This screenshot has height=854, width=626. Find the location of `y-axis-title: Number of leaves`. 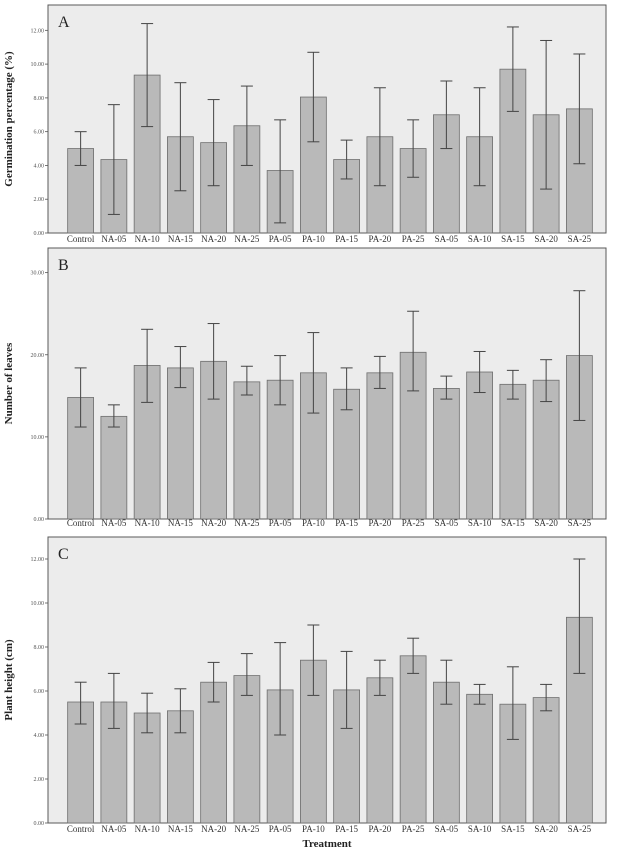

y-axis-title: Number of leaves is located at coordinates (9, 383).